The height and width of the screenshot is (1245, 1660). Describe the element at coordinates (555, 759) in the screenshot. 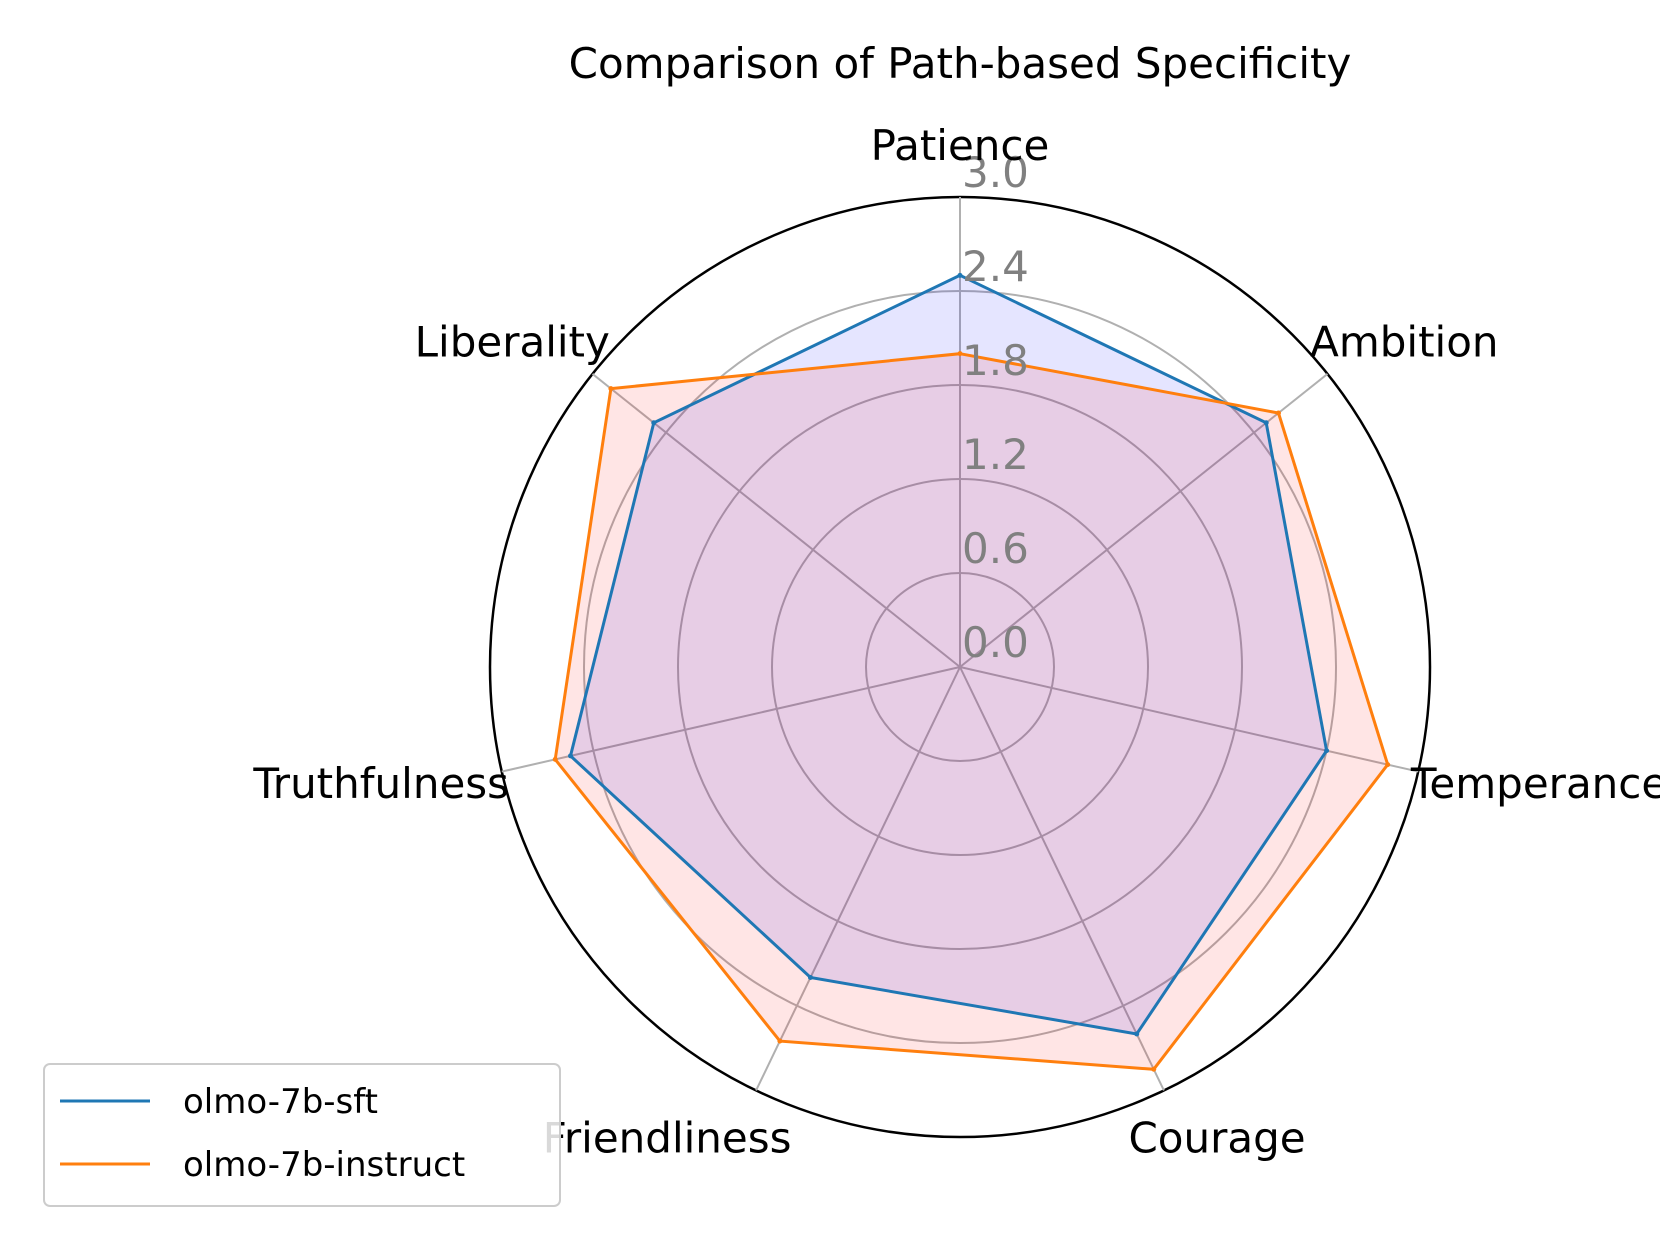

I see `point-olmo-7b-instruct-truthfulness` at that location.